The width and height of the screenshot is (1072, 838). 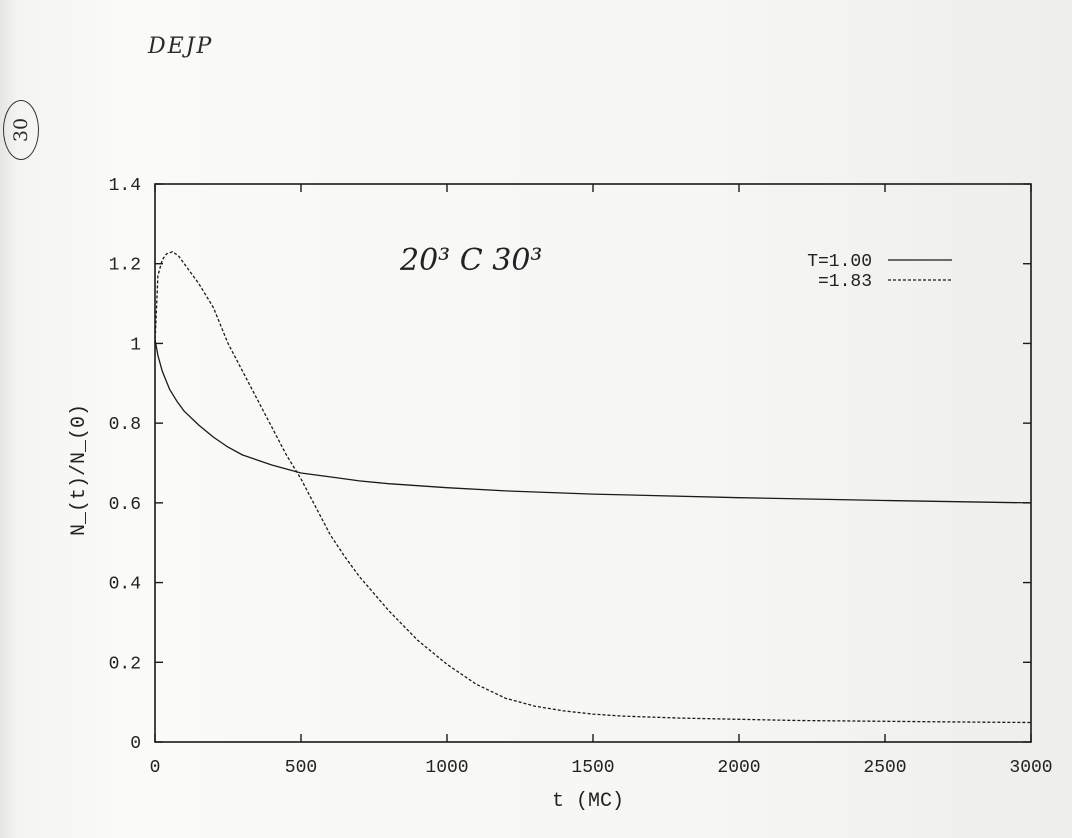 What do you see at coordinates (125, 425) in the screenshot?
I see `y-tick-label: 0.8` at bounding box center [125, 425].